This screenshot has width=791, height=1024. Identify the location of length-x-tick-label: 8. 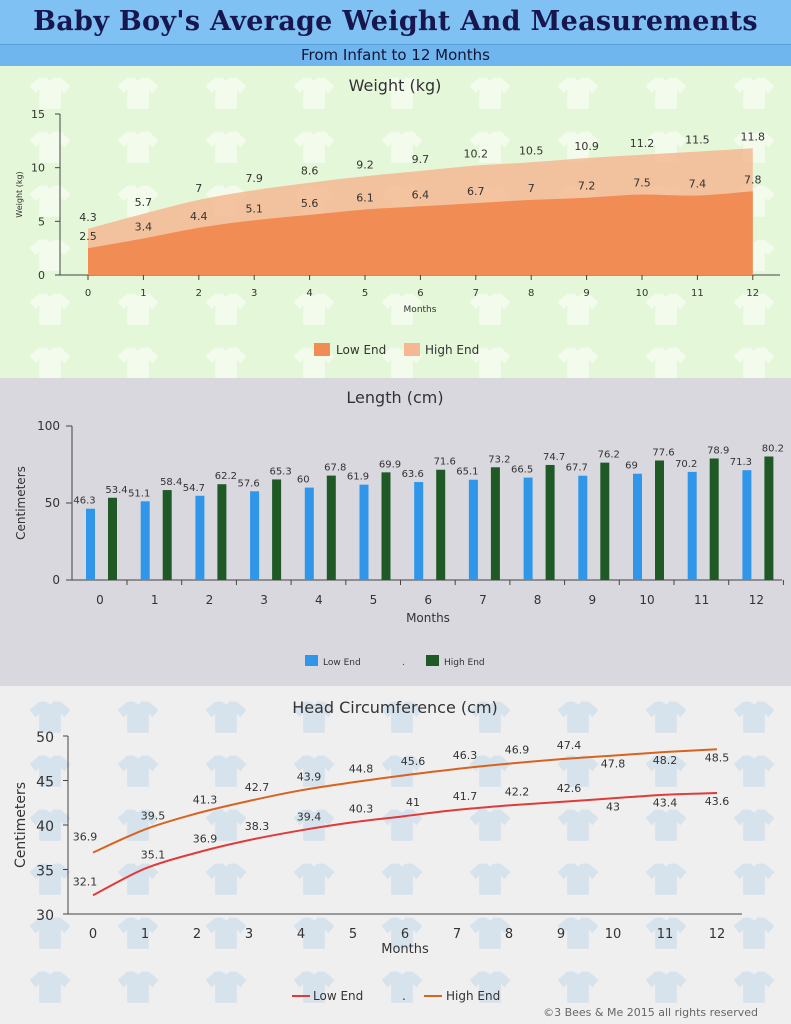
(538, 600).